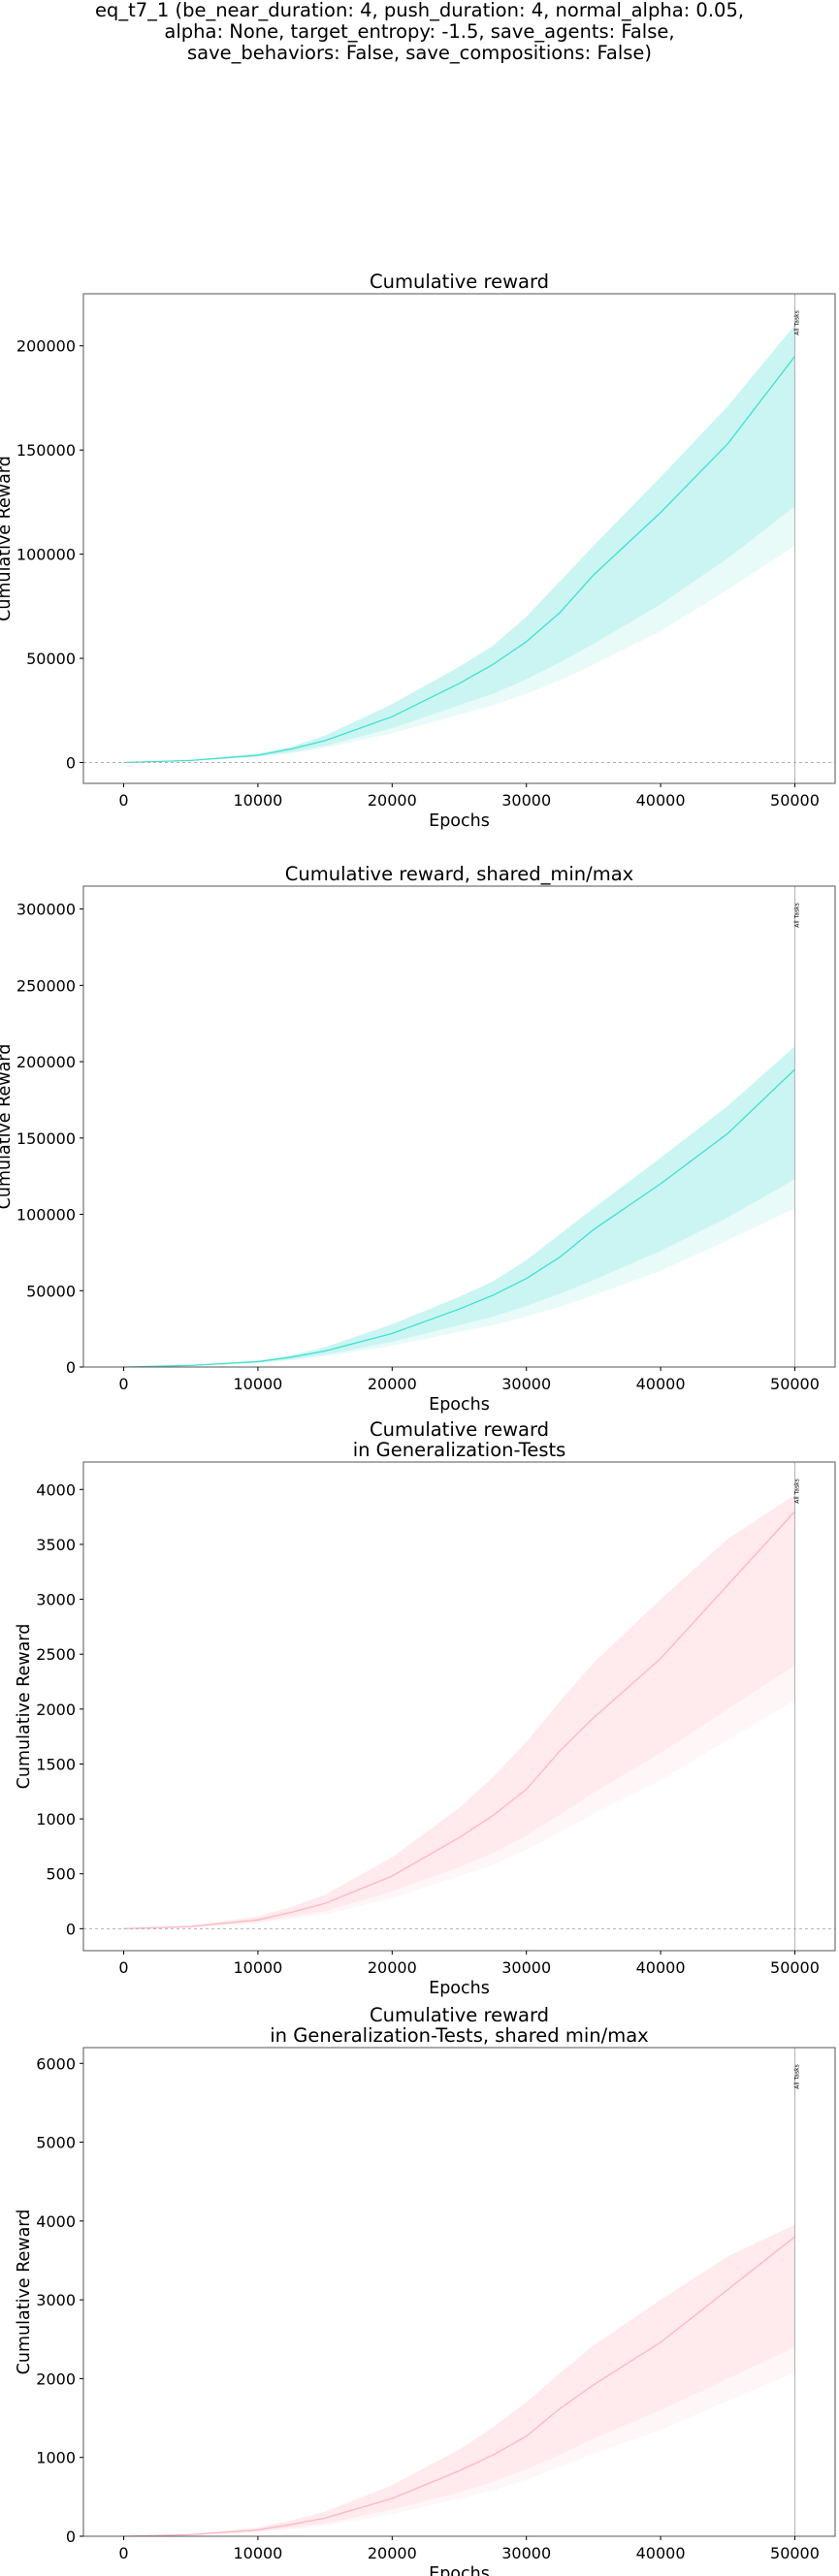  Describe the element at coordinates (56, 1654) in the screenshot. I see `y-tick-label: 2500` at that location.